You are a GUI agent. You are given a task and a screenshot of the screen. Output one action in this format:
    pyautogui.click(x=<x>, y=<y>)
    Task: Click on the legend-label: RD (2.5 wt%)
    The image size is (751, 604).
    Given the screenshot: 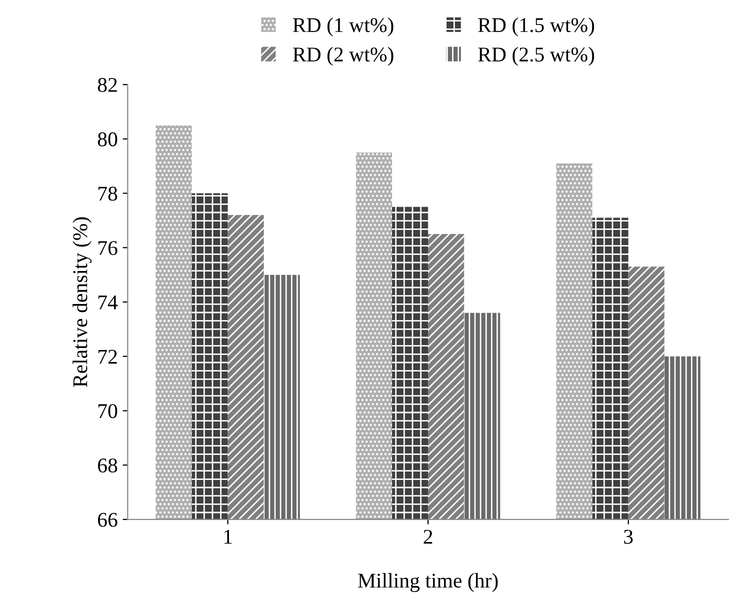 What is the action you would take?
    pyautogui.click(x=536, y=56)
    